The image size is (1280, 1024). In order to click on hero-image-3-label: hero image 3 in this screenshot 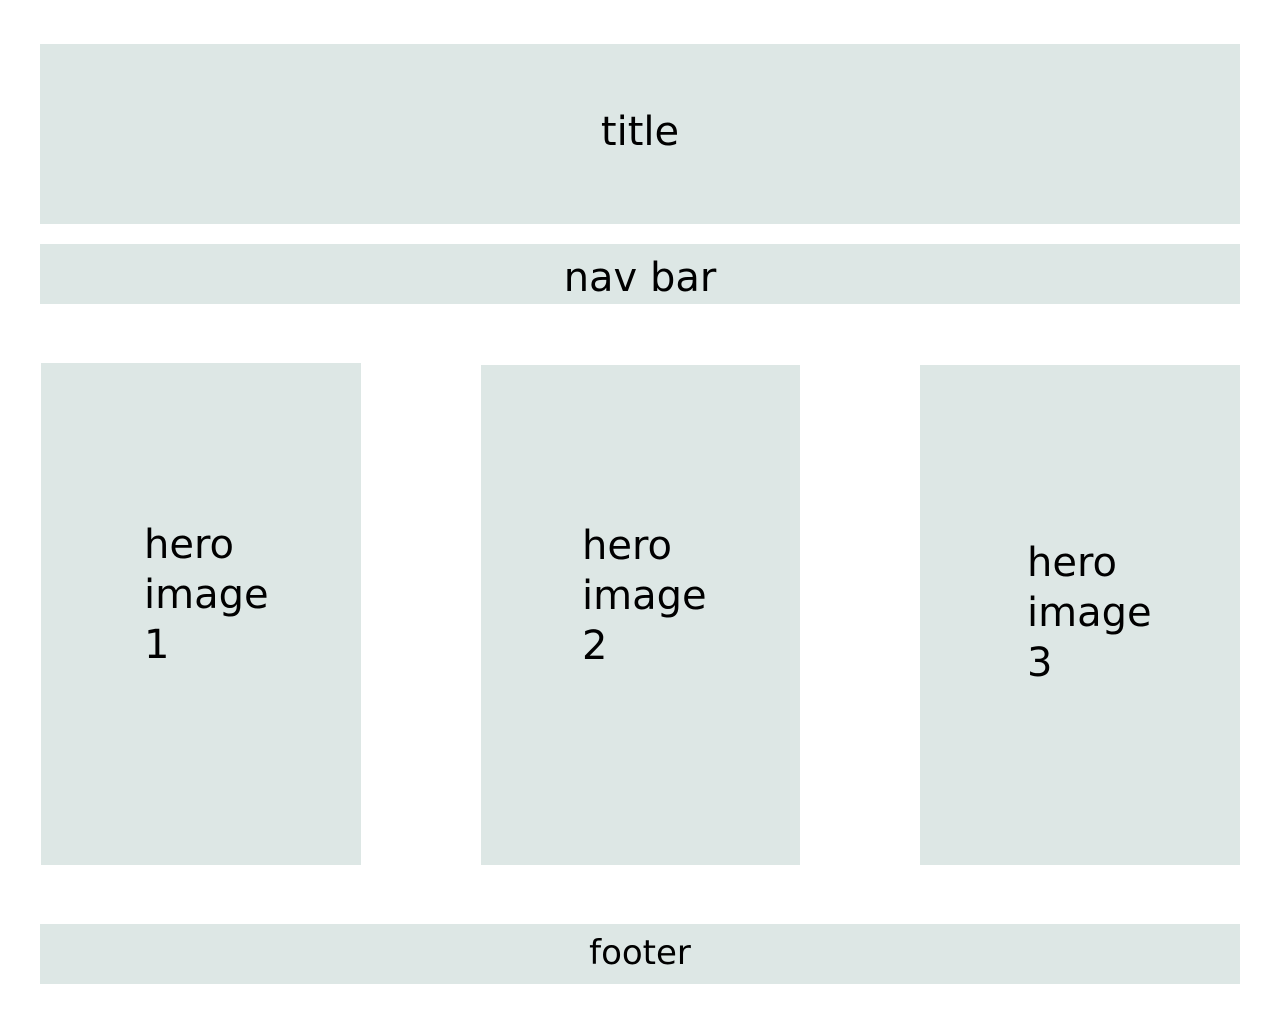, I will do `click(1089, 613)`.